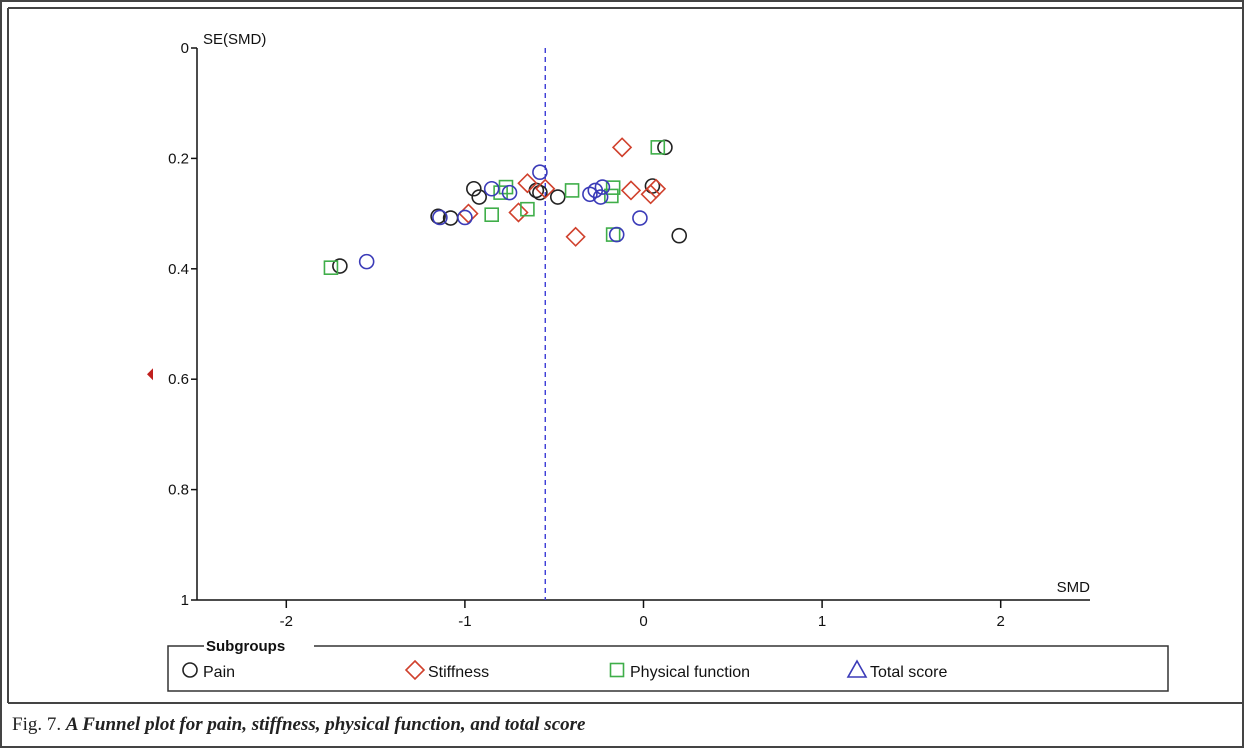  I want to click on y-tick-label: 0.2, so click(178, 158).